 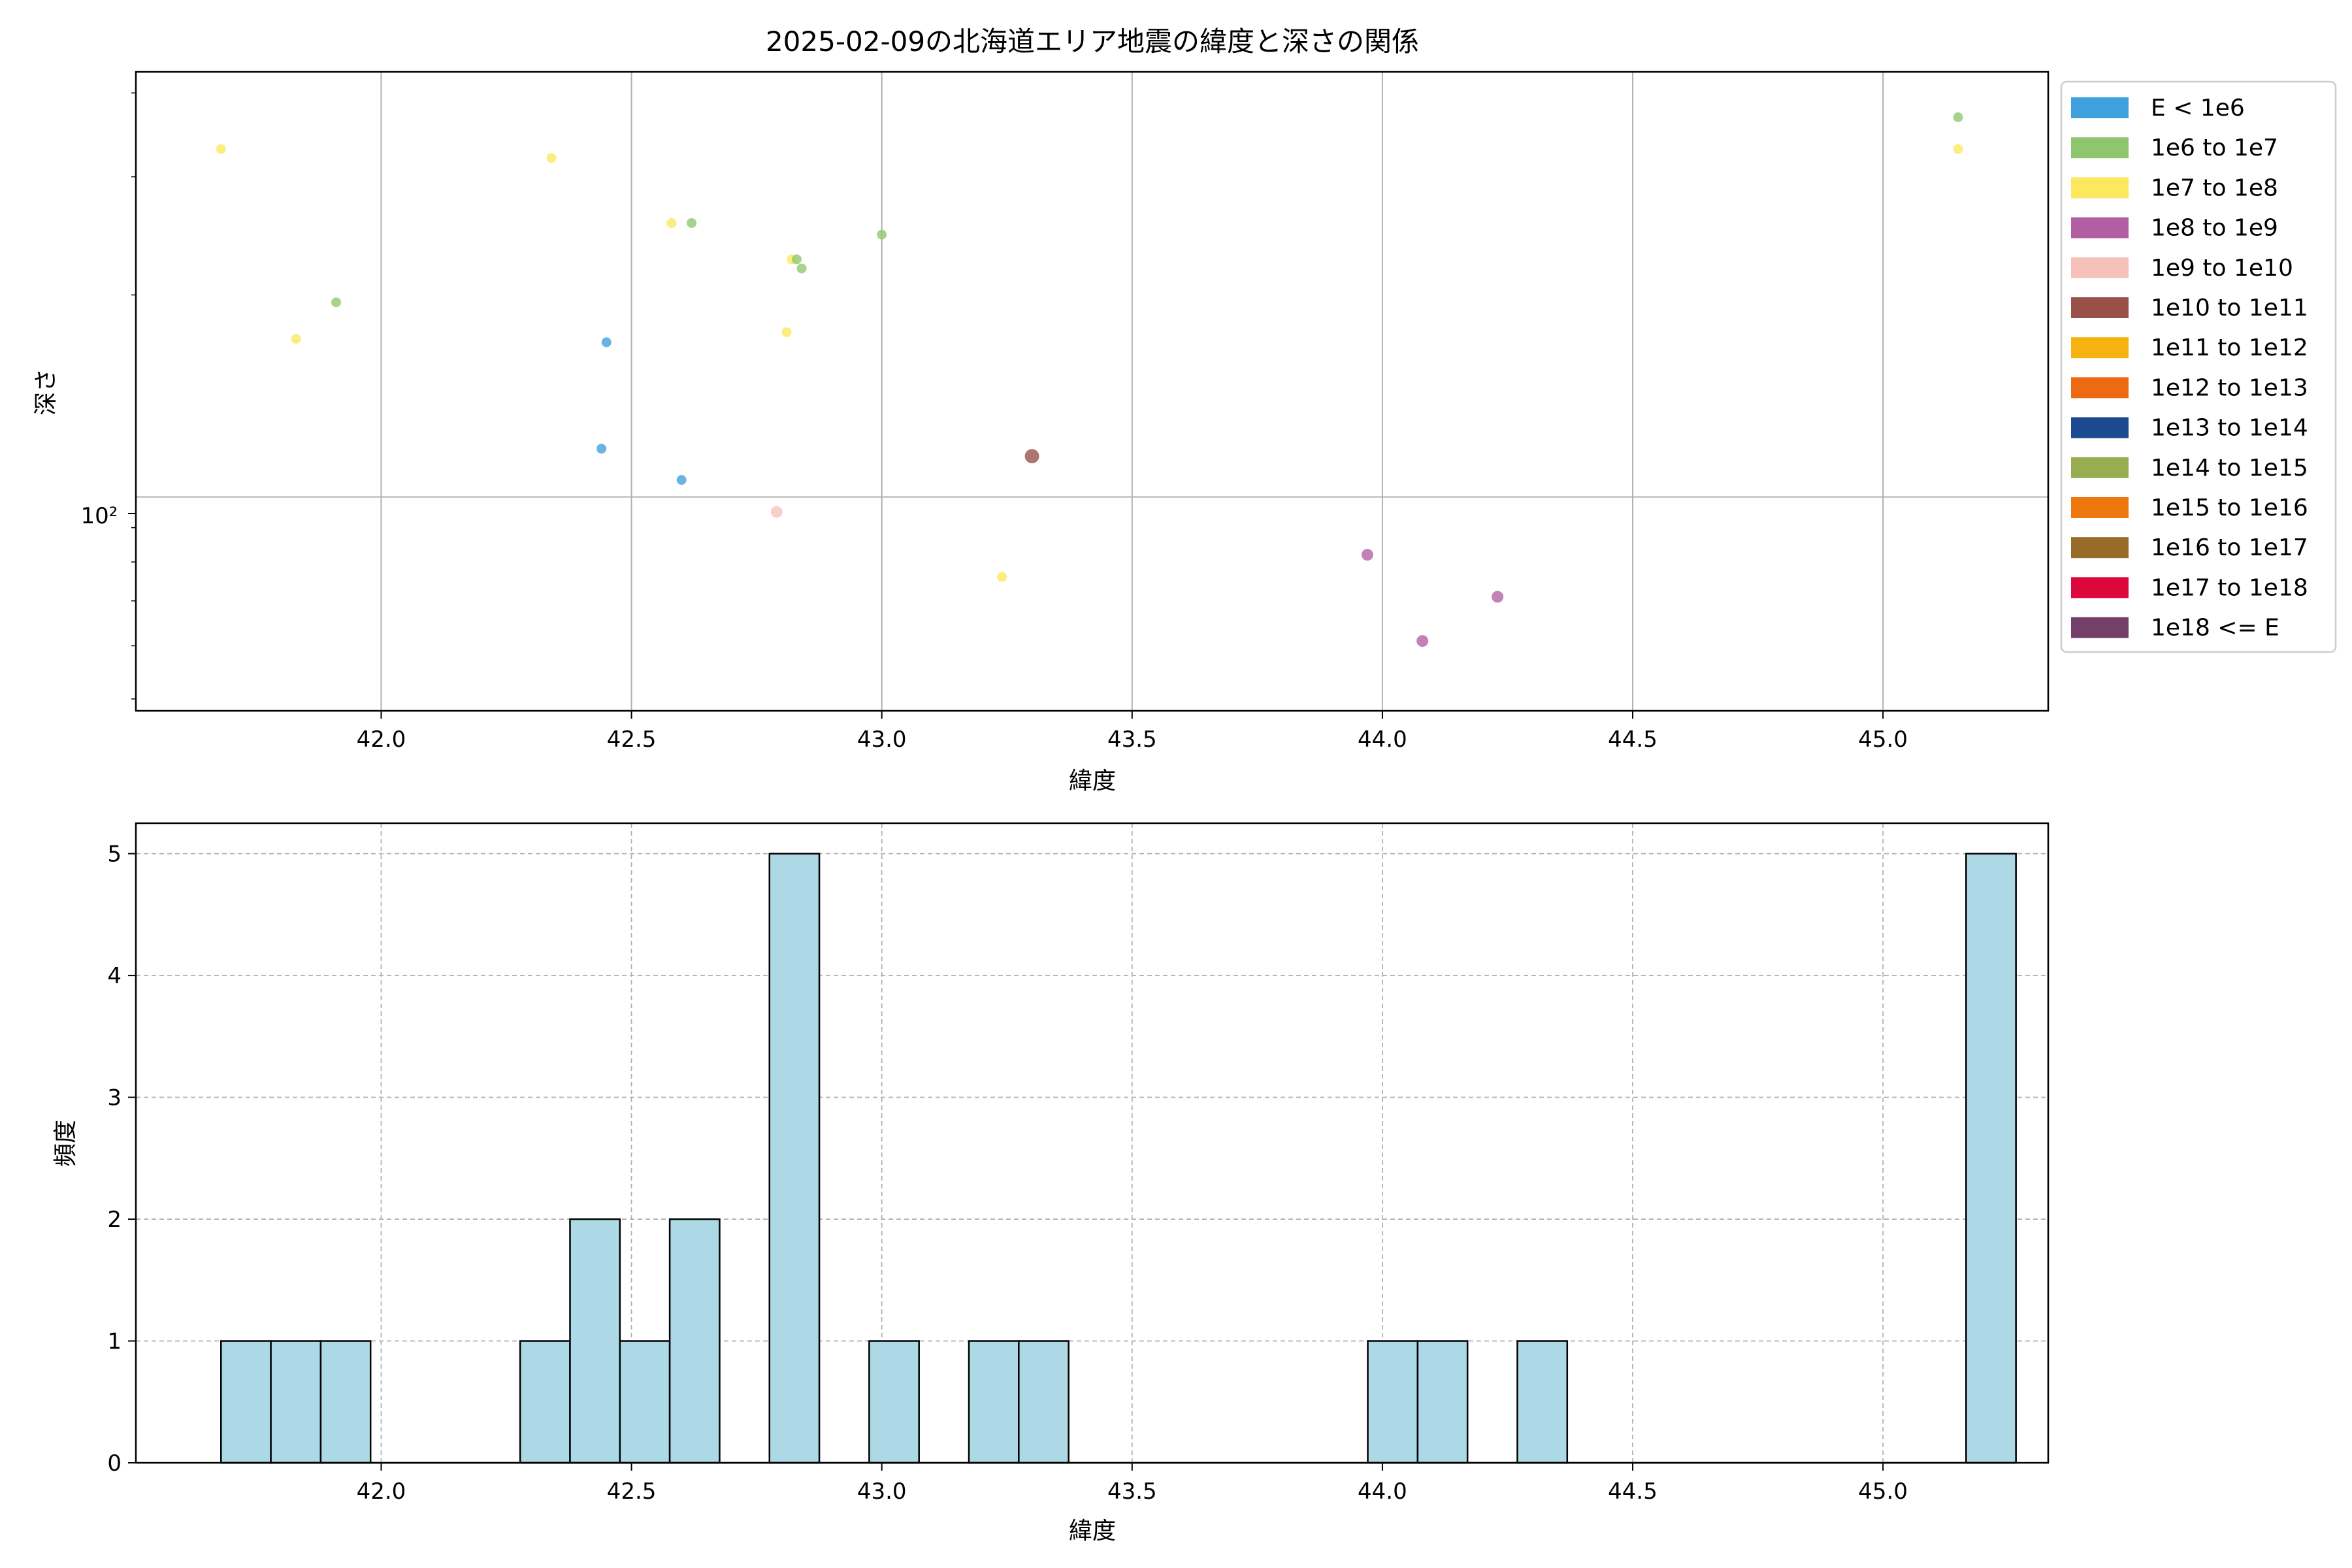 What do you see at coordinates (46, 392) in the screenshot?
I see `scatter-y-label: 深さ` at bounding box center [46, 392].